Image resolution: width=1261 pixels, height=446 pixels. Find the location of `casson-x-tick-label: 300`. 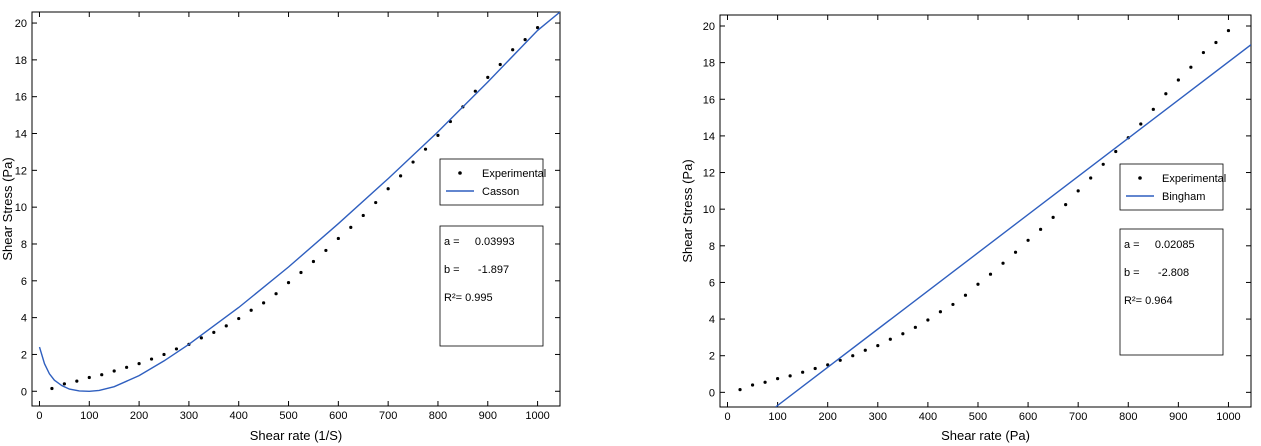

casson-x-tick-label: 300 is located at coordinates (189, 416).